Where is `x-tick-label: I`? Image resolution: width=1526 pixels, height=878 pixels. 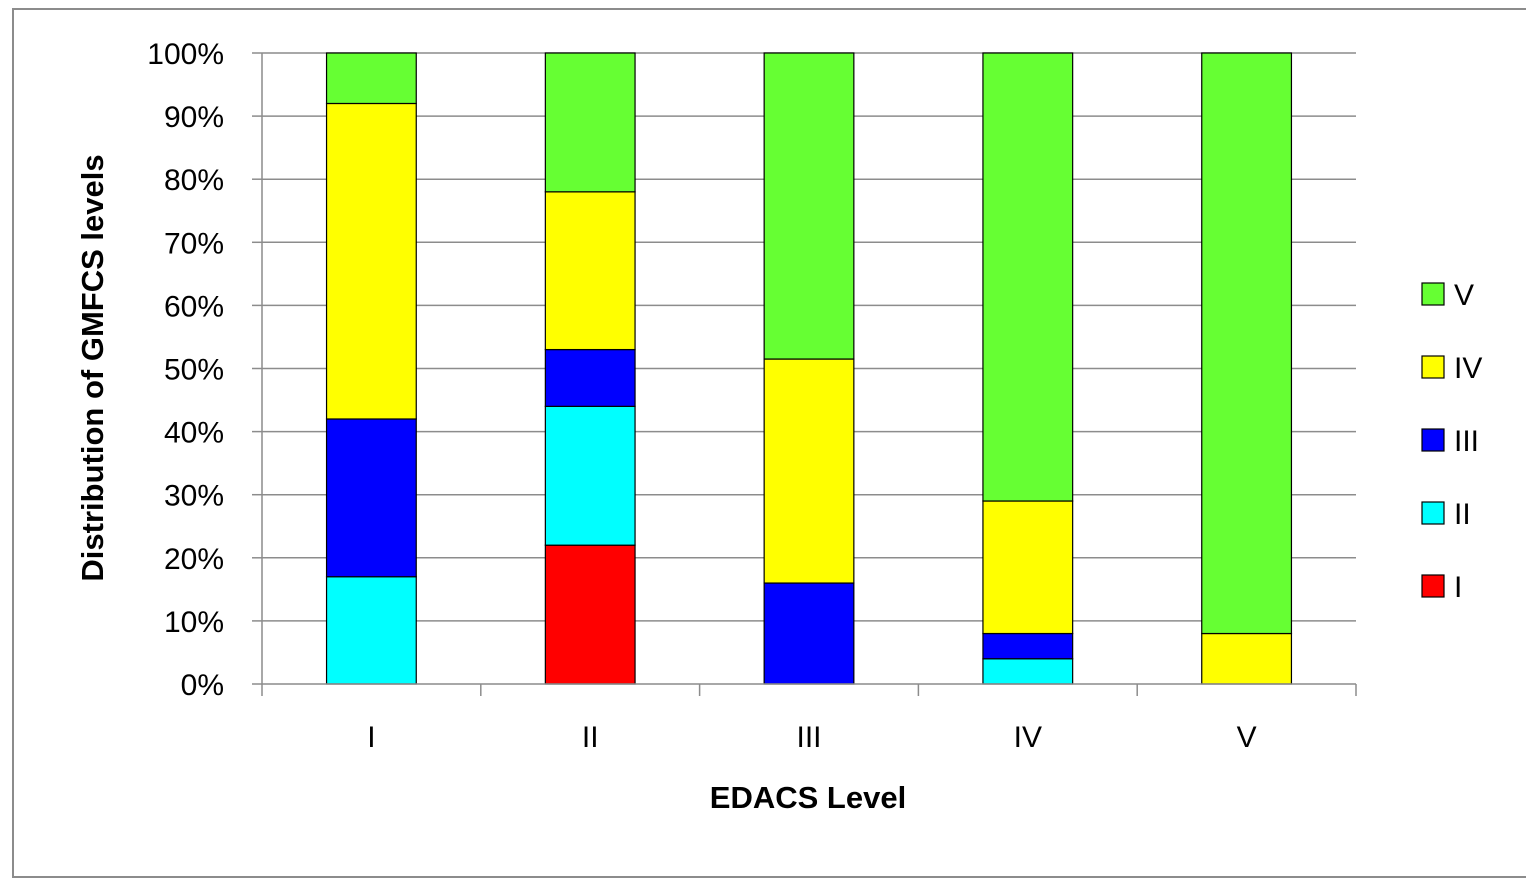 x-tick-label: I is located at coordinates (371, 737).